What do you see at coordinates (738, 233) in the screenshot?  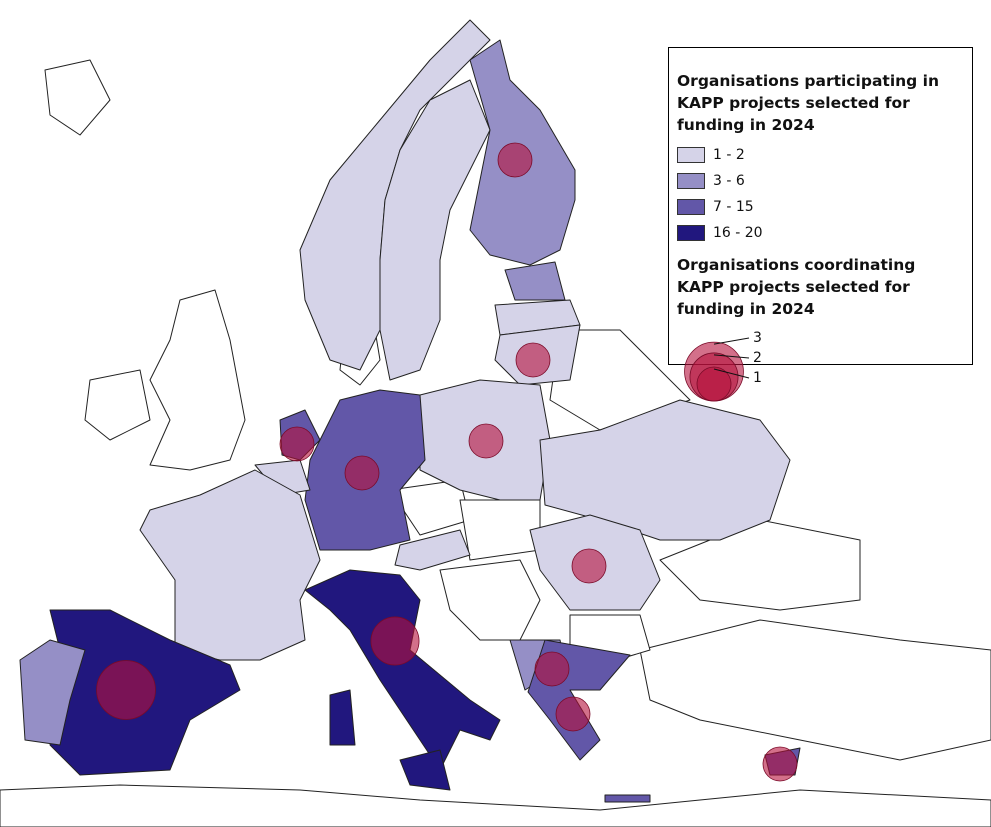 I see `legend-label: 16 - 20` at bounding box center [738, 233].